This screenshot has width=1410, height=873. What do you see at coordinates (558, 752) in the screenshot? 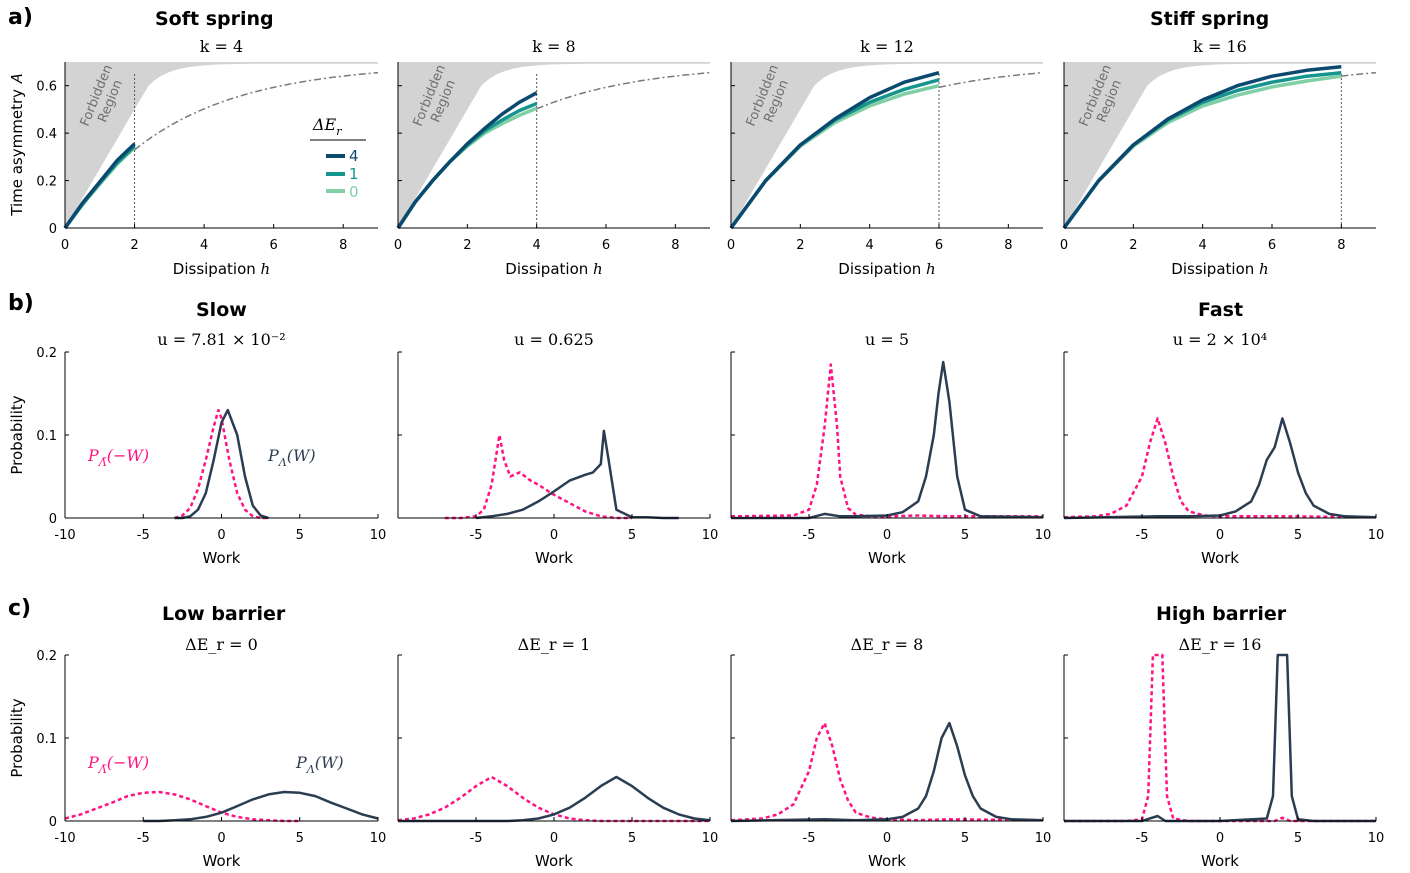
I see `chart-panel-10: ΔE_r = 1 -5 0 5 10 Work` at bounding box center [558, 752].